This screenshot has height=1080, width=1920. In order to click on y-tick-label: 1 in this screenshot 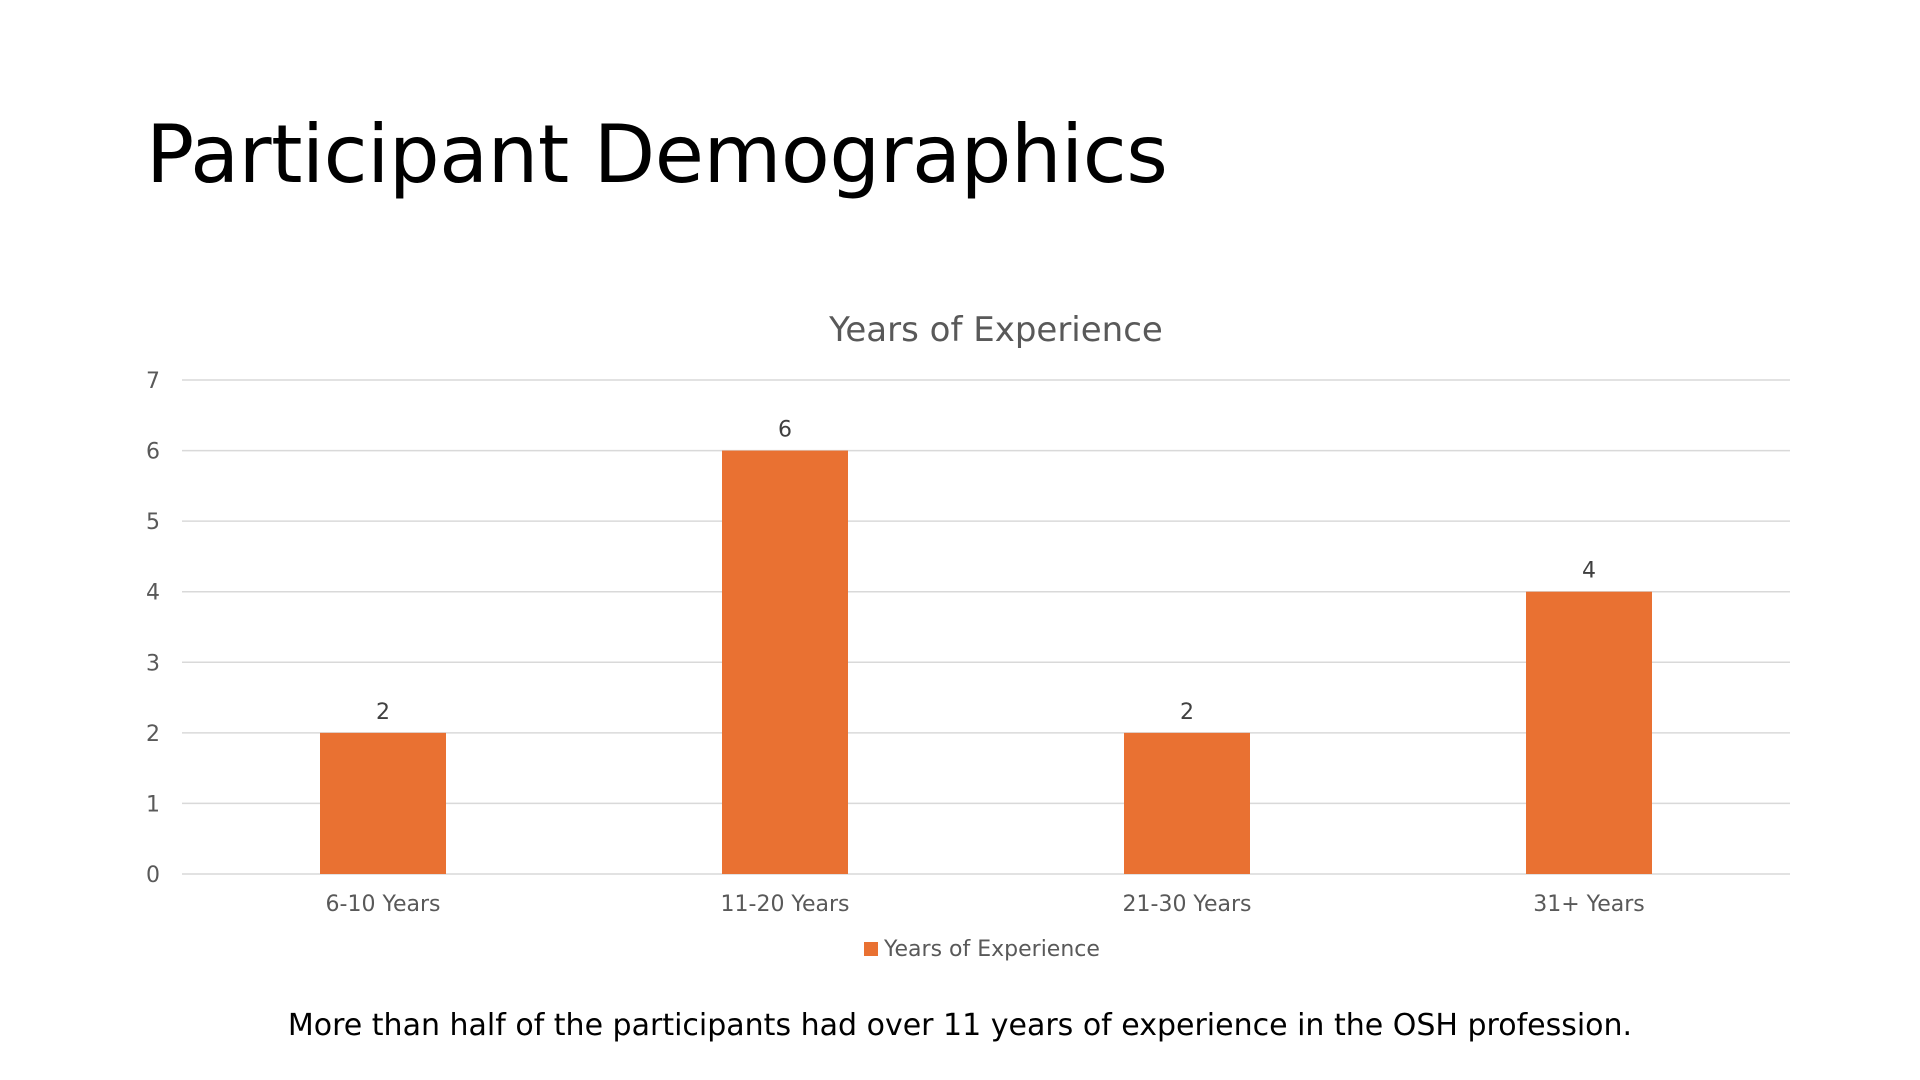, I will do `click(153, 804)`.